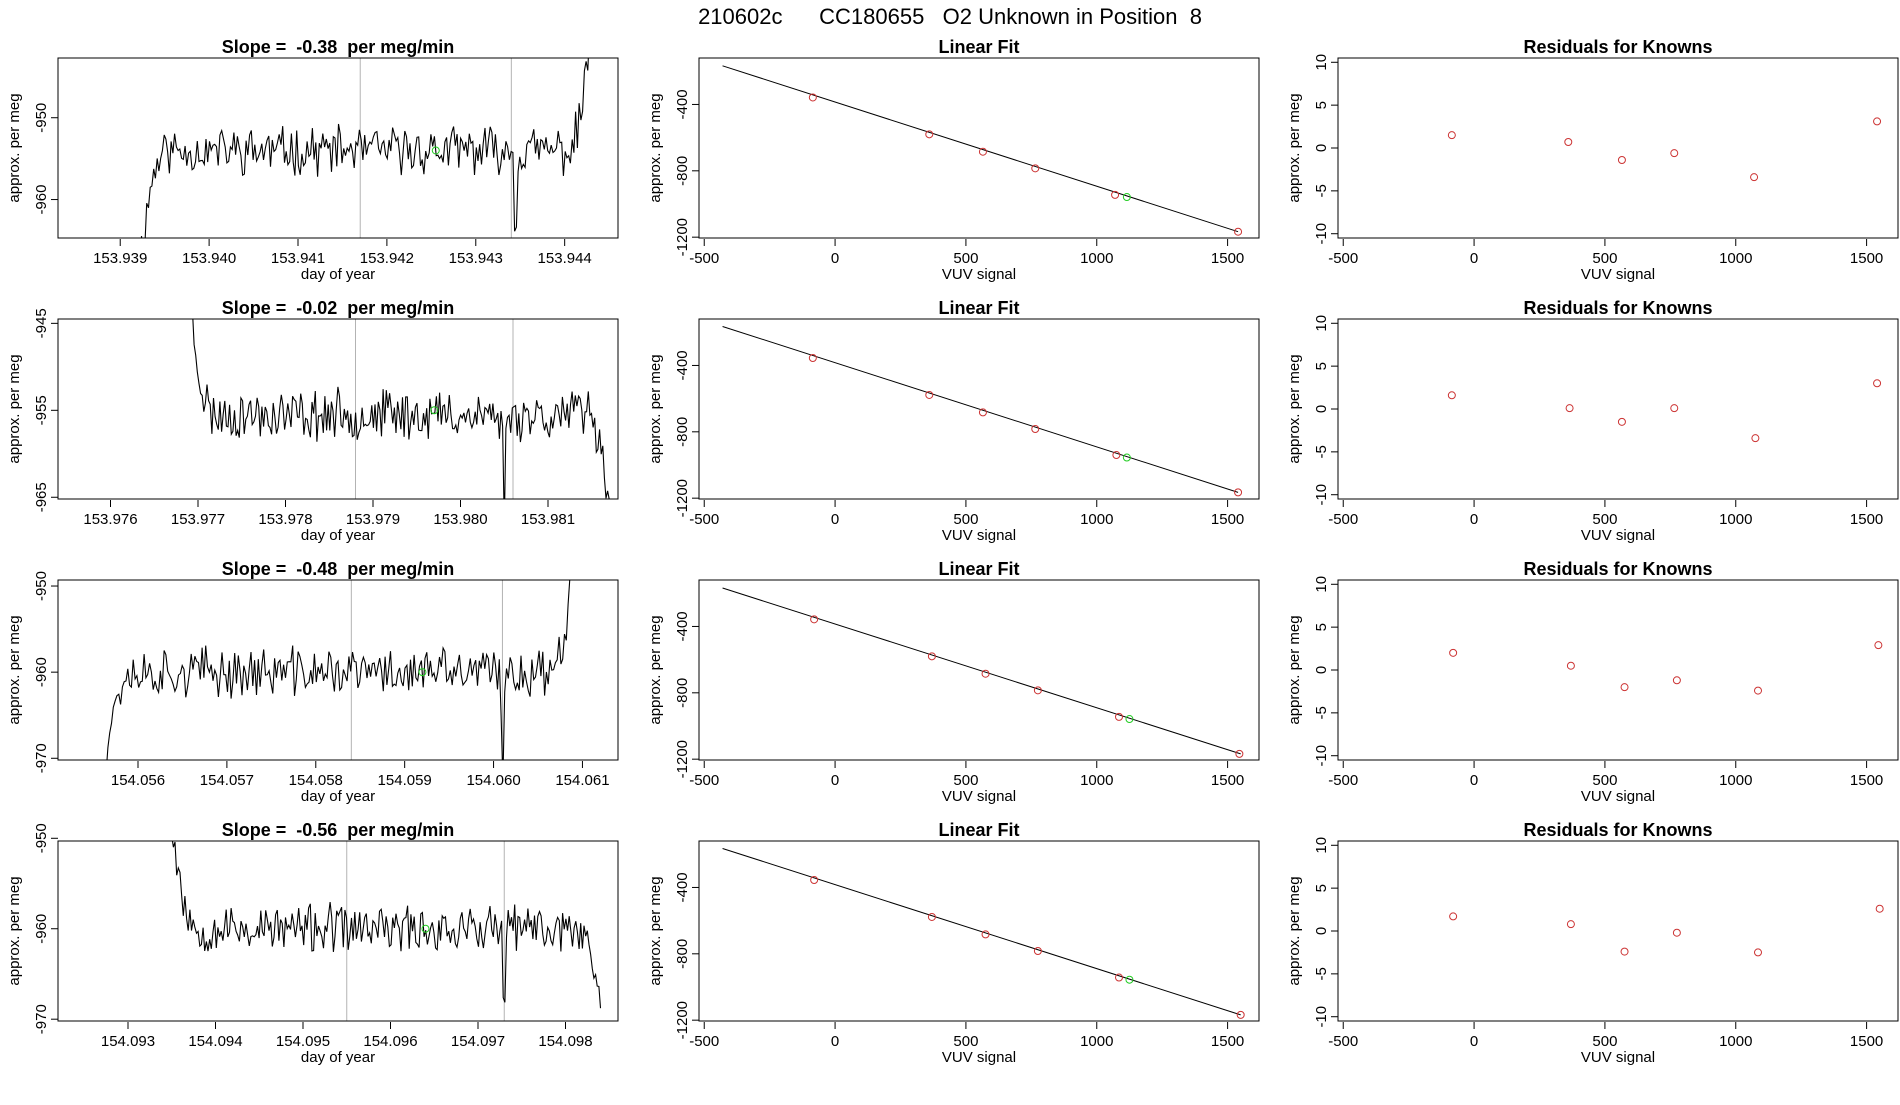 The image size is (1900, 1105). Describe the element at coordinates (209, 258) in the screenshot. I see `x-tick-label: 153.940` at that location.